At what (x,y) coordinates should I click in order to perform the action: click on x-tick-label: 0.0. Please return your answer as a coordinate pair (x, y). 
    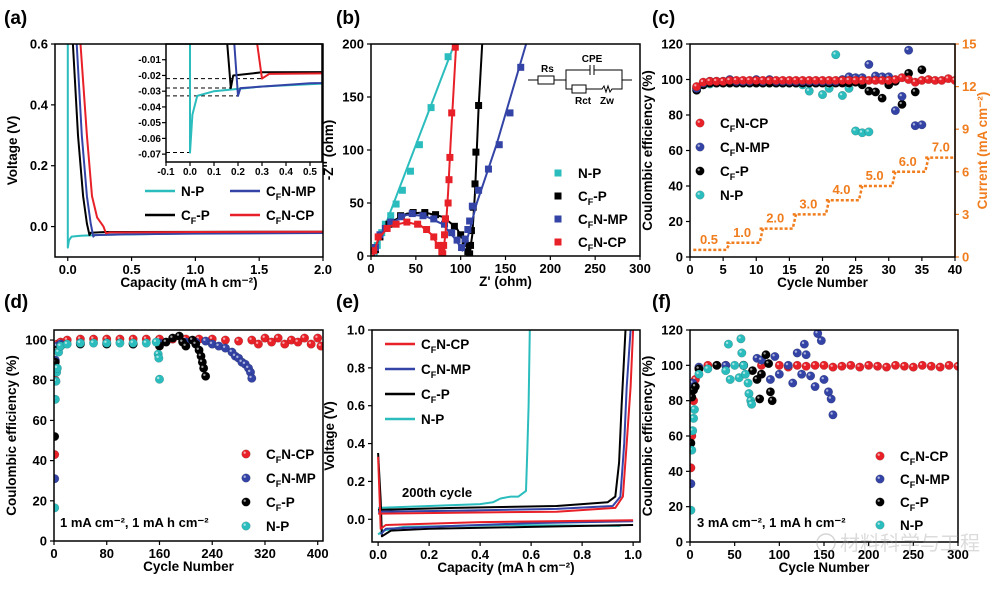
    Looking at the image, I should click on (190, 172).